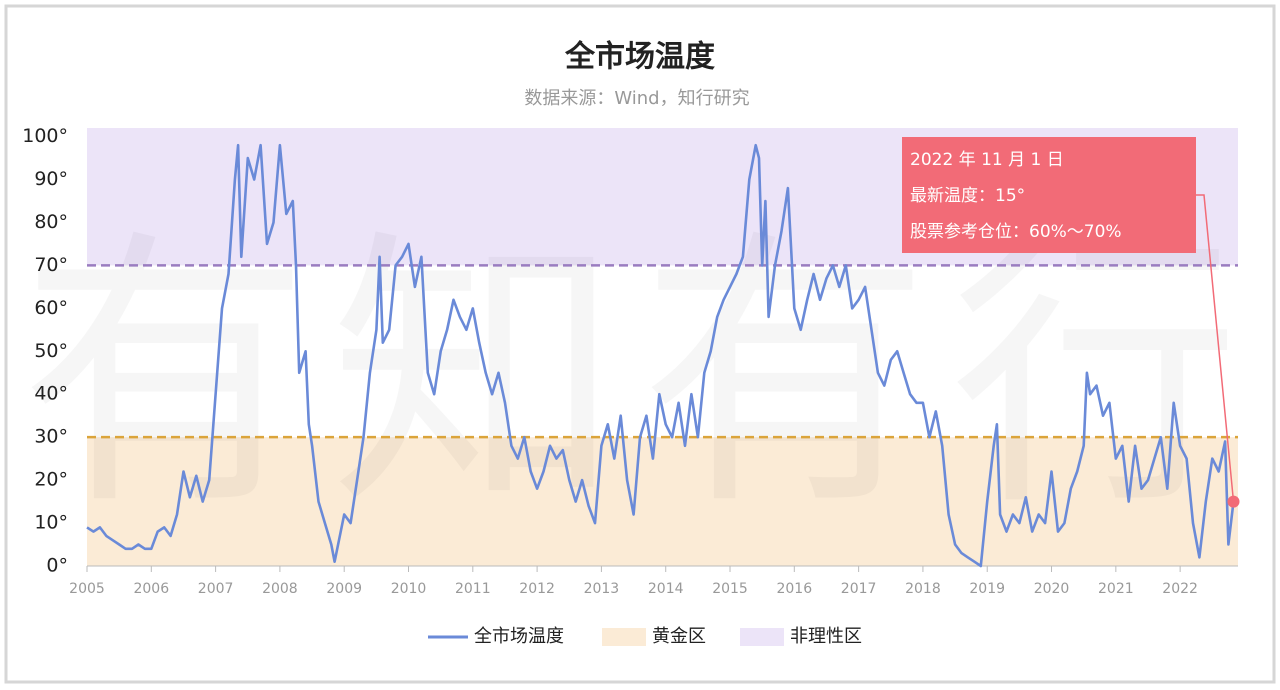 This screenshot has width=1280, height=690. I want to click on chart-subtitle: 数据来源：Wind，知行研究, so click(636, 98).